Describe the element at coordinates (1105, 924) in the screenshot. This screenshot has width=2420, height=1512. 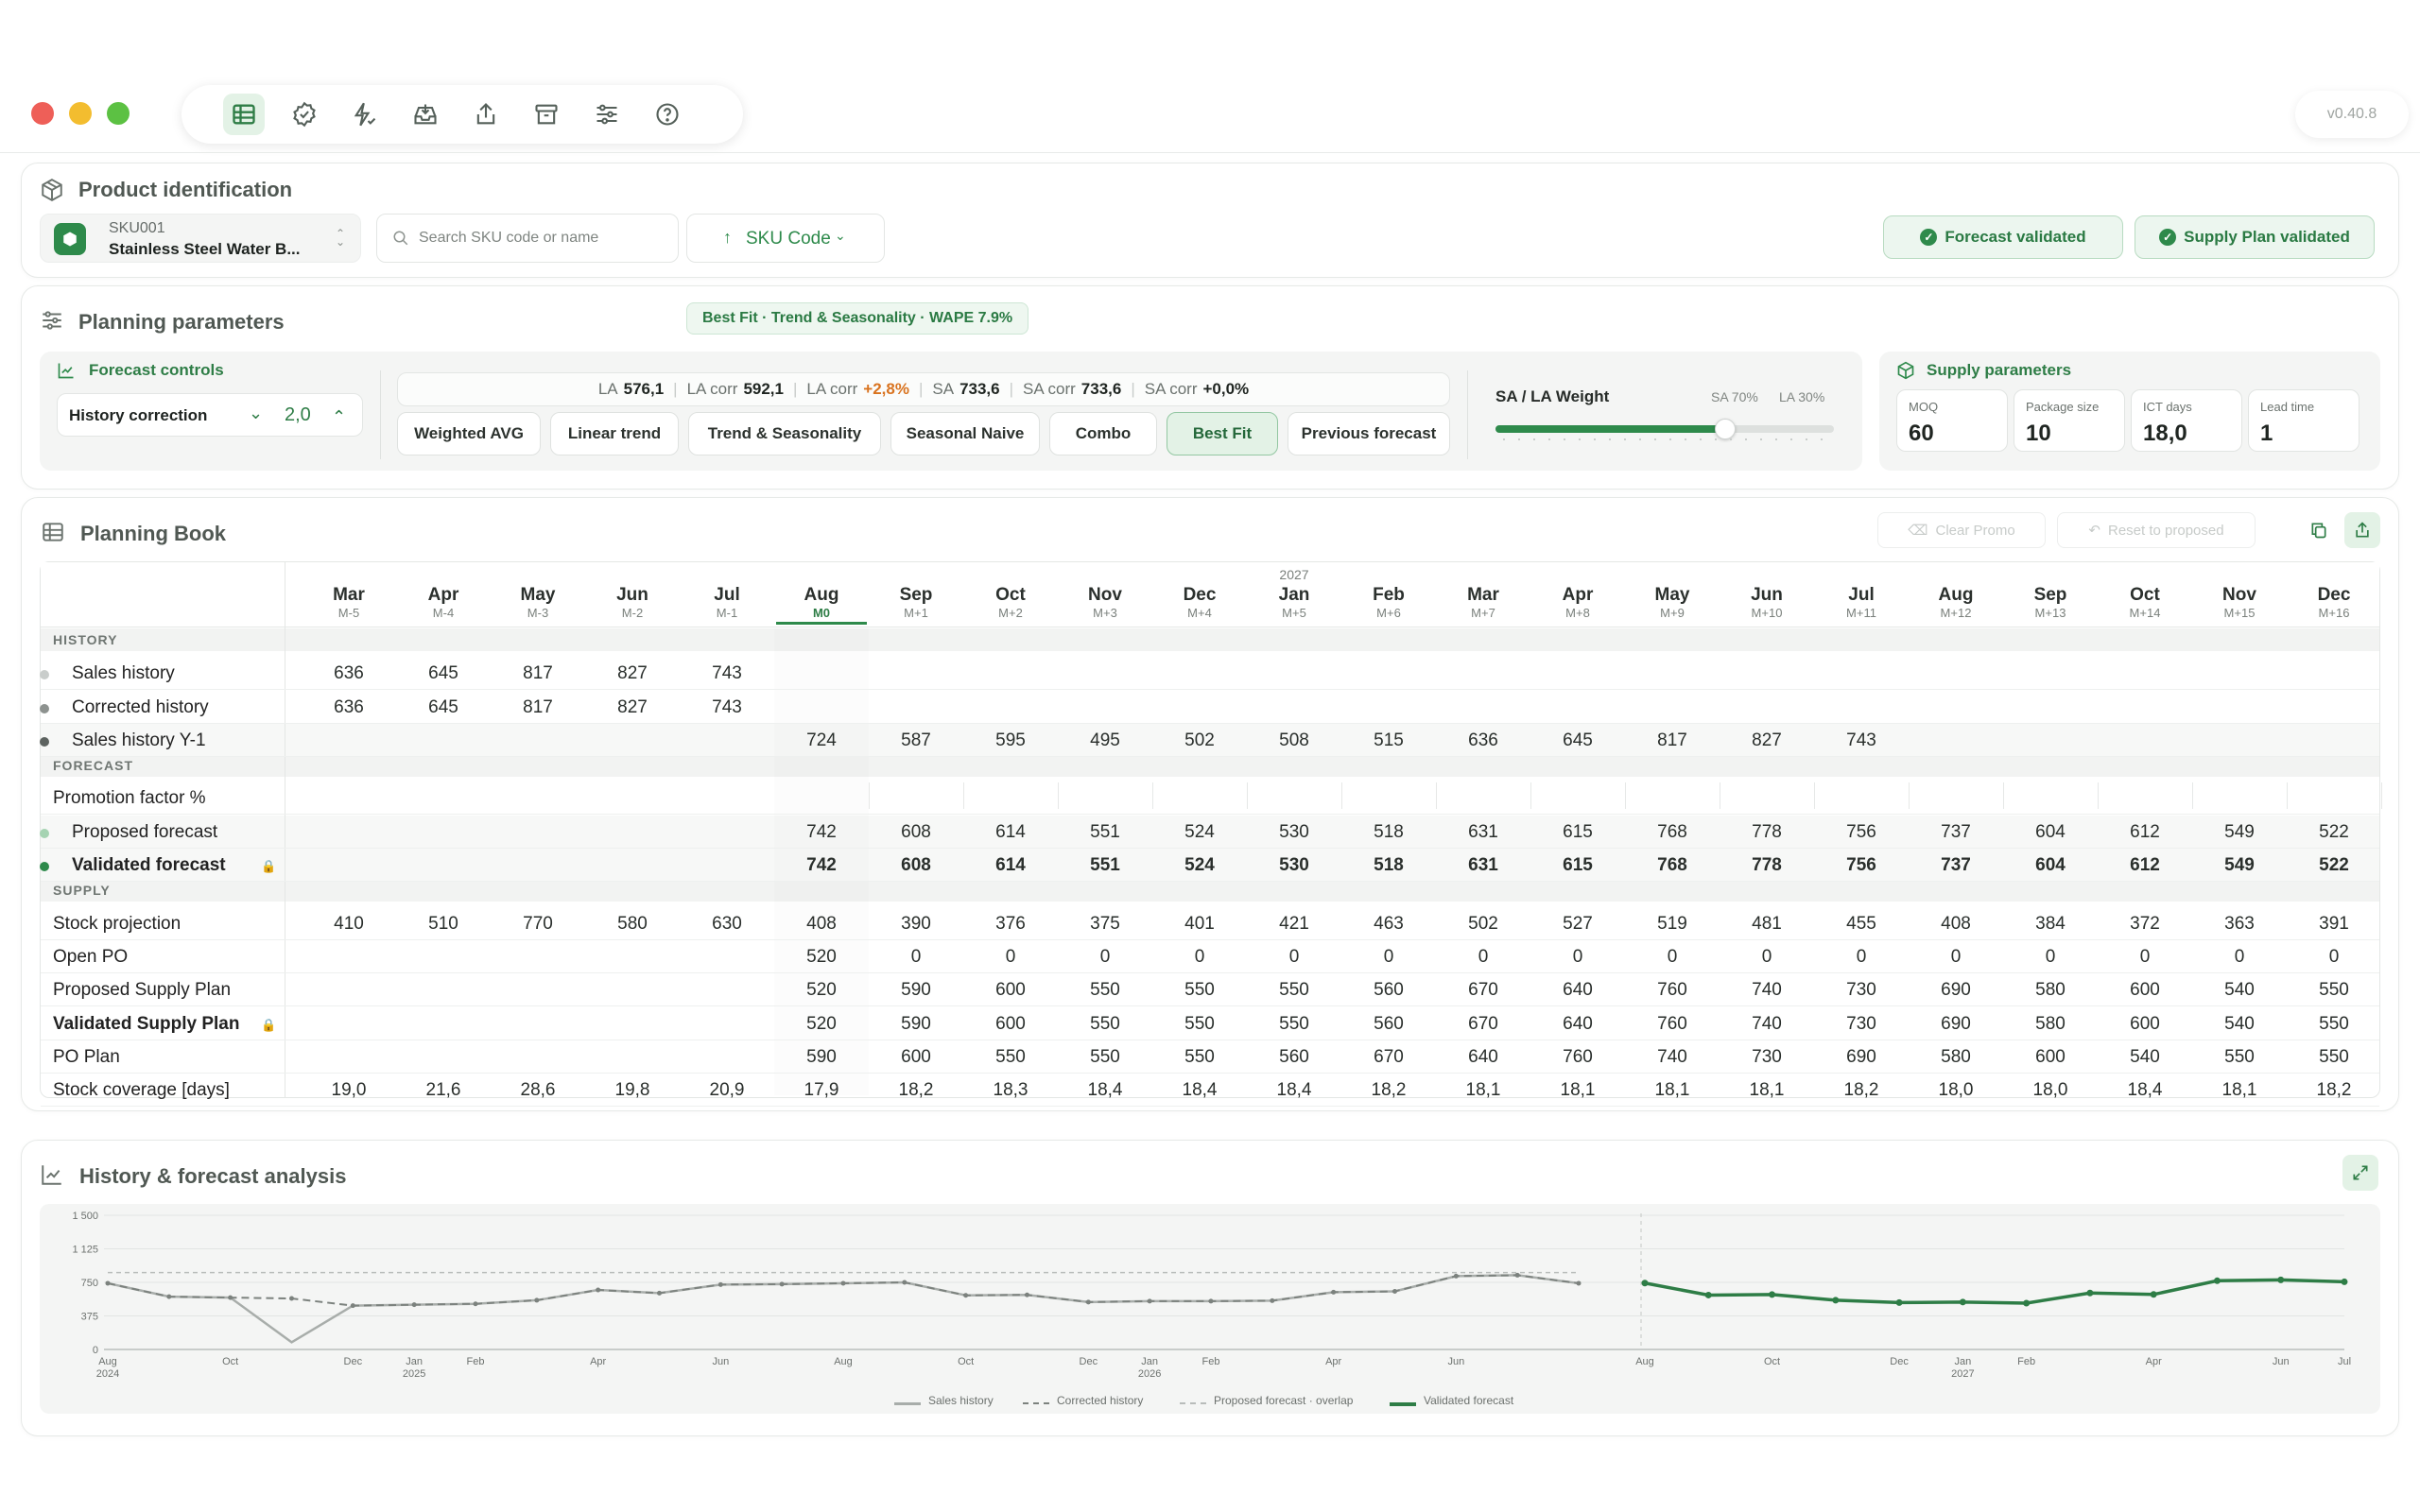
I see `grid-cell: 375` at that location.